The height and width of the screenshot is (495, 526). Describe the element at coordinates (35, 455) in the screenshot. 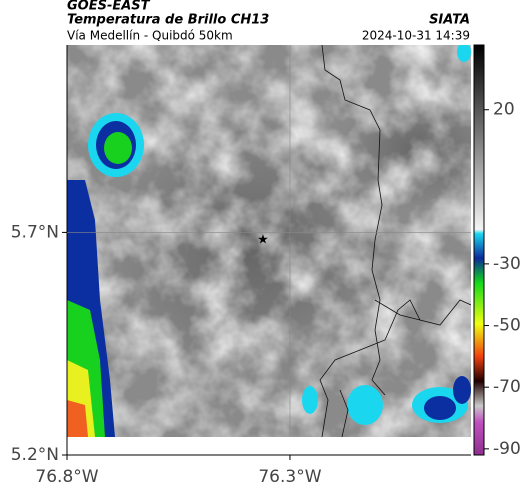

I see `y-tick-label: 5.2°N` at that location.